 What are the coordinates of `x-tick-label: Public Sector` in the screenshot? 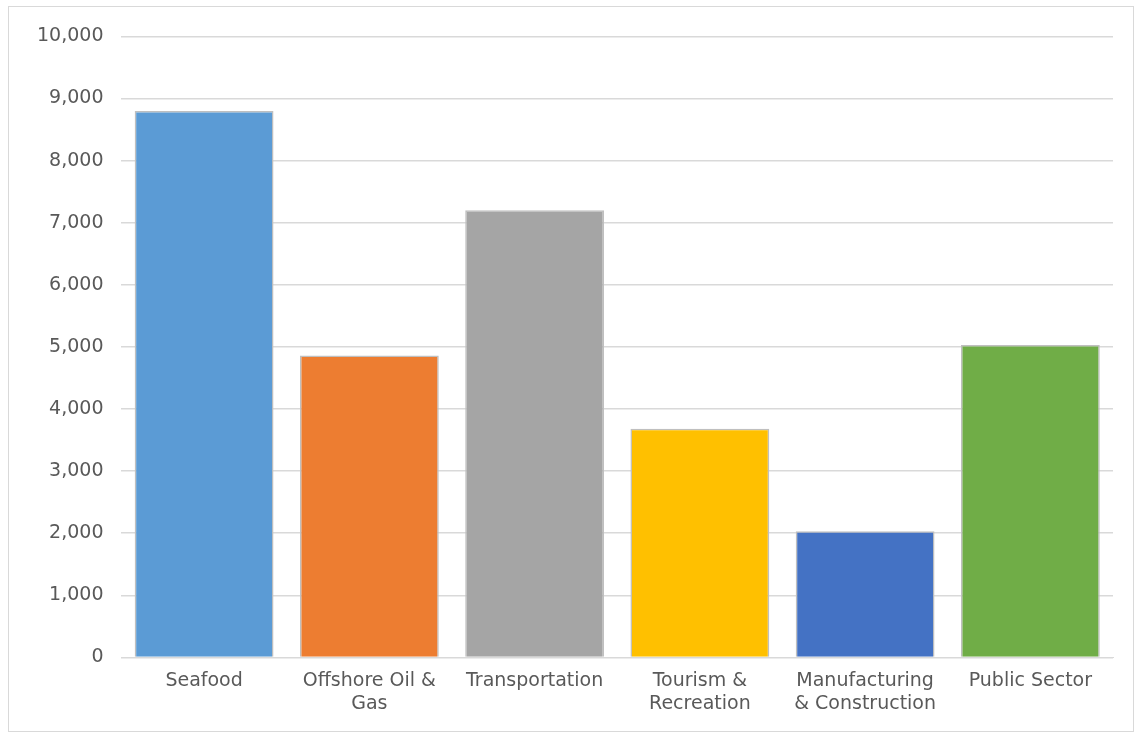 It's located at (1030, 678).